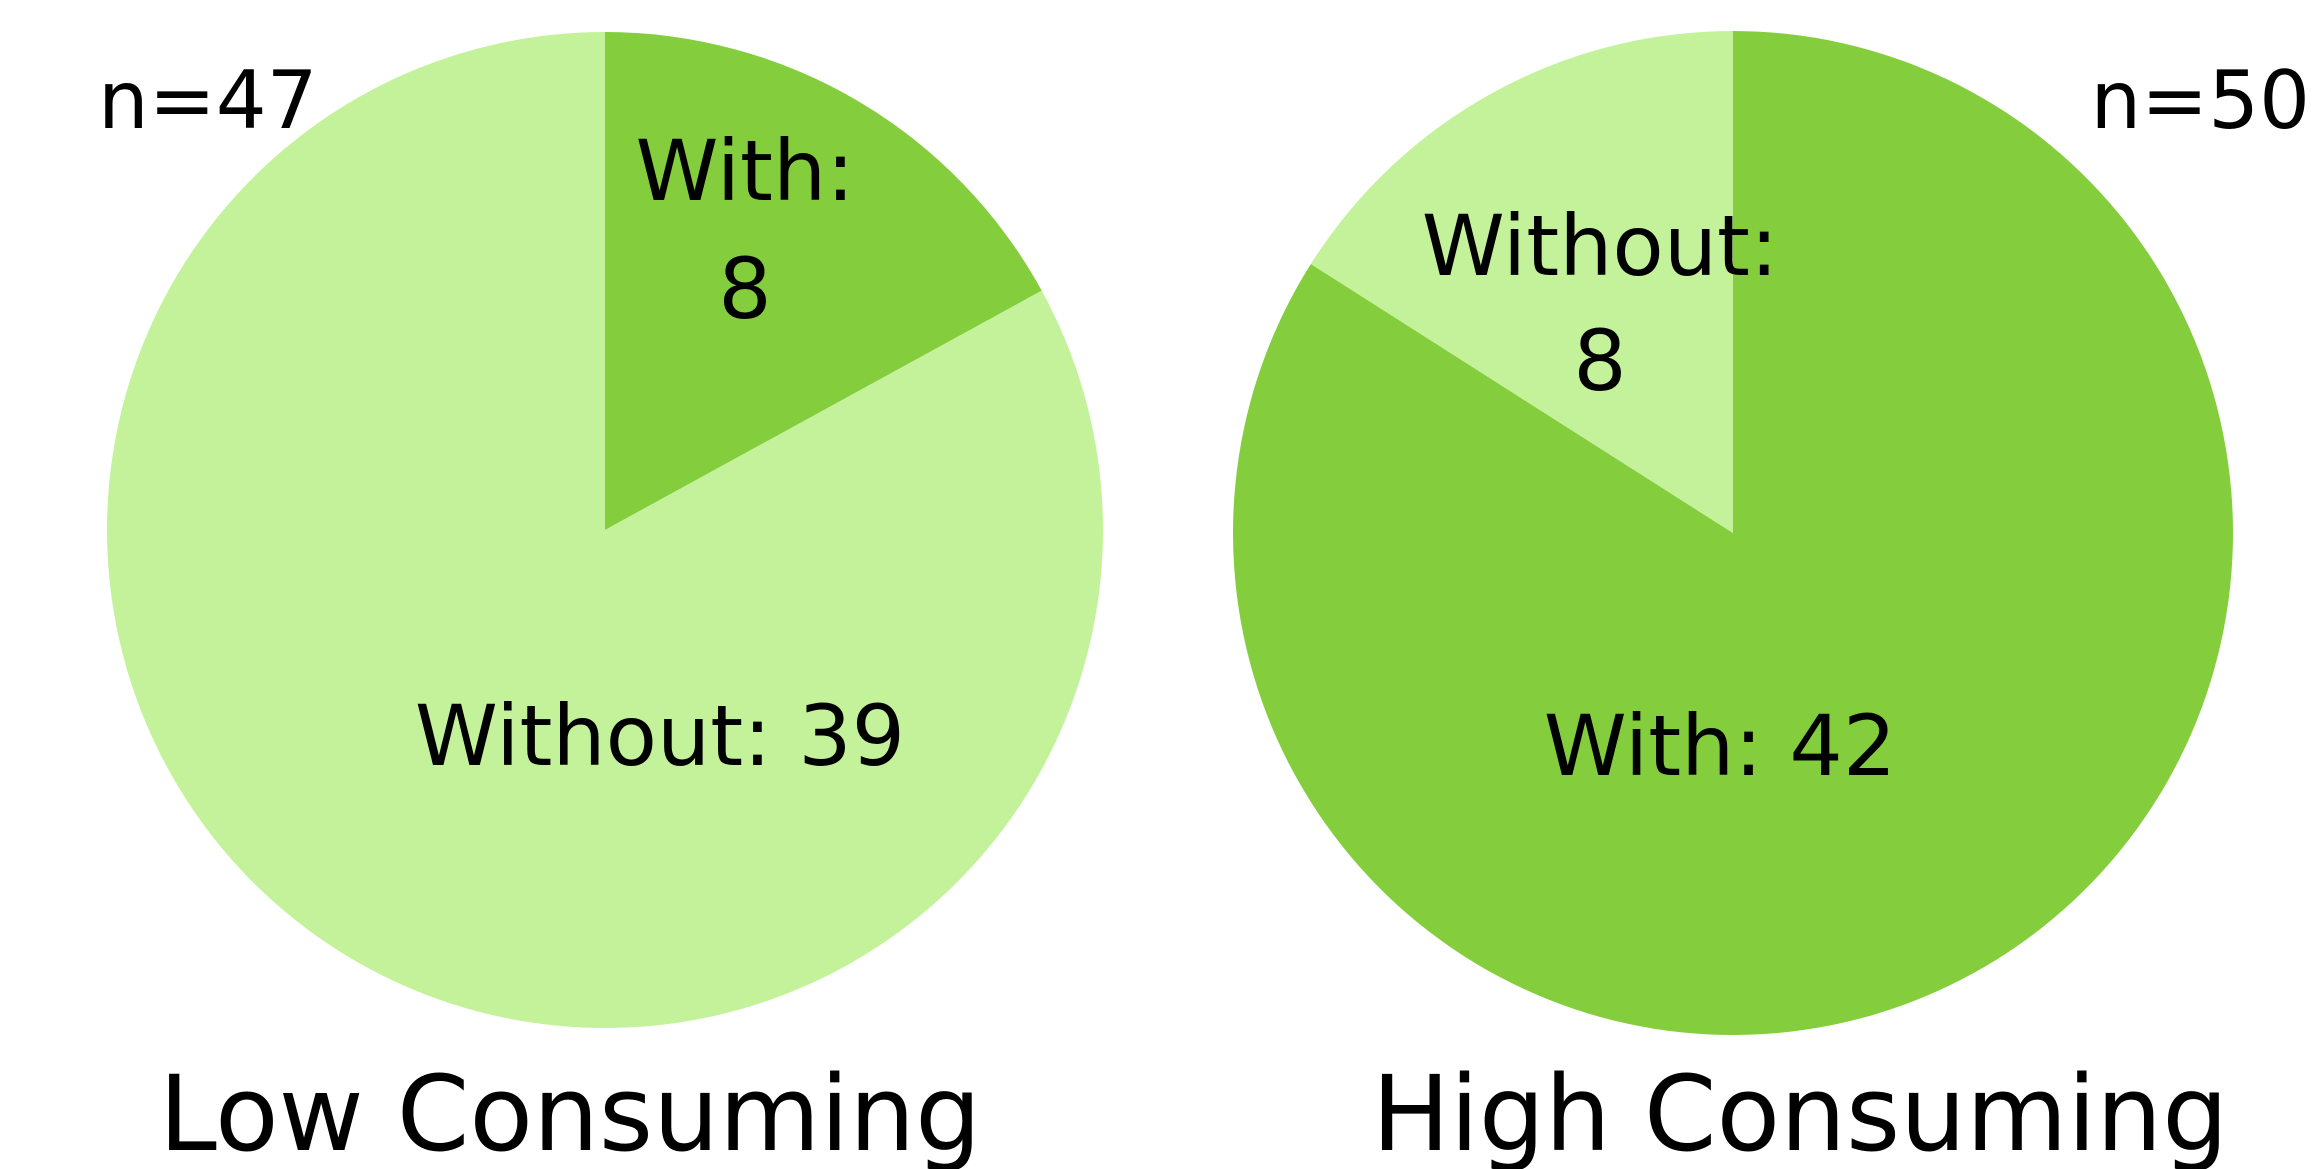 The height and width of the screenshot is (1169, 2323). What do you see at coordinates (1599, 361) in the screenshot?
I see `slice-label-high-without-line2: 8` at bounding box center [1599, 361].